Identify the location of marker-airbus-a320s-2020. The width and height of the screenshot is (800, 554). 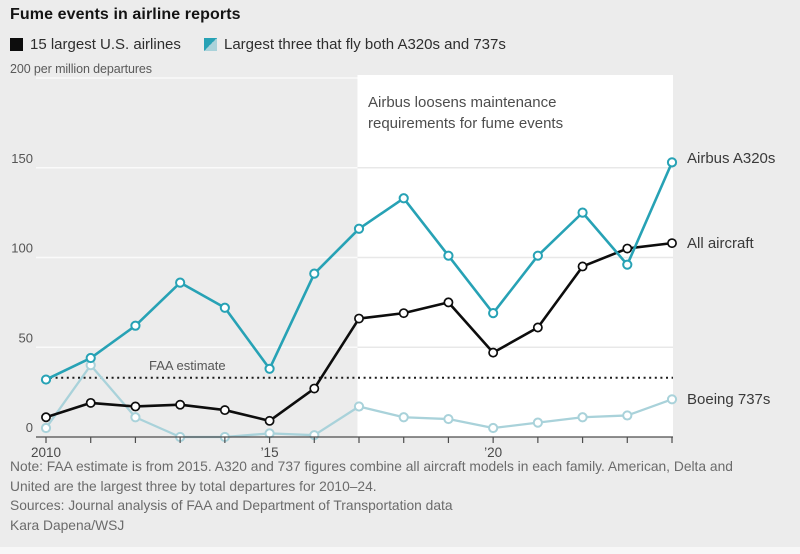
(493, 313).